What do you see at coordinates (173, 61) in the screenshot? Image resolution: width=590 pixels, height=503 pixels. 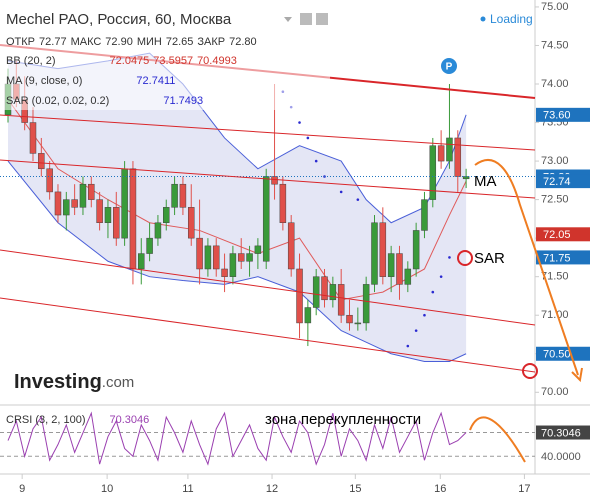 I see `legend-text: 73.5957` at bounding box center [173, 61].